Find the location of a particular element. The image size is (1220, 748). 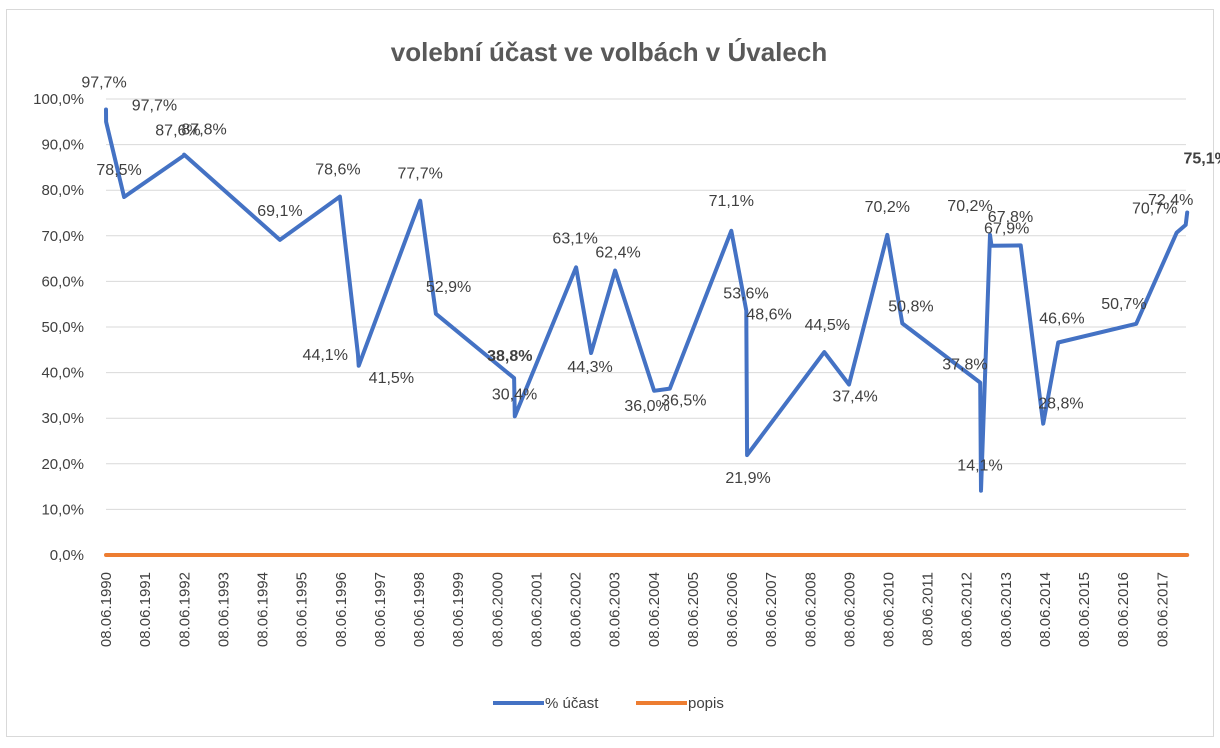

x-tick-label: 08.06.2002 is located at coordinates (575, 609).